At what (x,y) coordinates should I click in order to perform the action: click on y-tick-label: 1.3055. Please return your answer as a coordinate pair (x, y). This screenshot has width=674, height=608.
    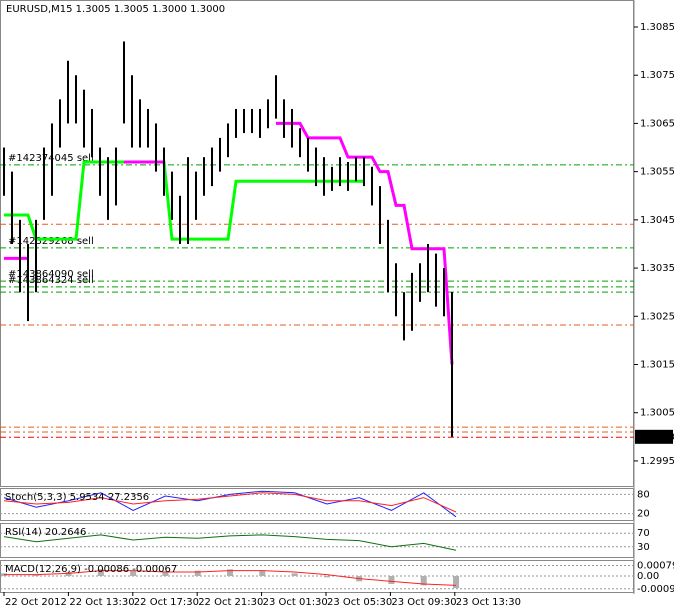
    Looking at the image, I should click on (657, 172).